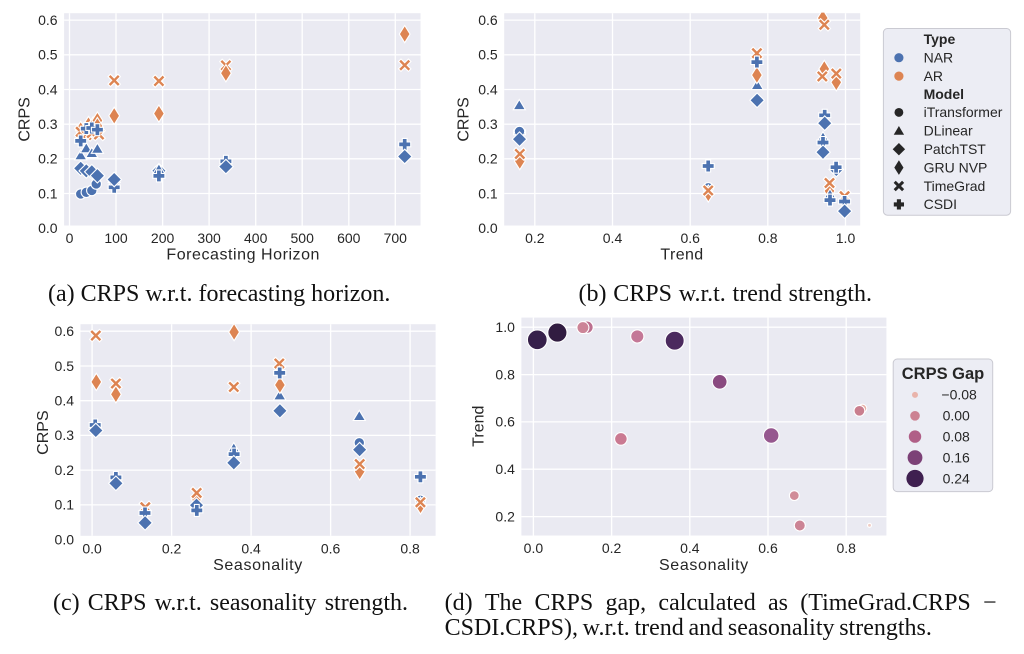  What do you see at coordinates (956, 416) in the screenshot?
I see `svg-text: 0.00` at bounding box center [956, 416].